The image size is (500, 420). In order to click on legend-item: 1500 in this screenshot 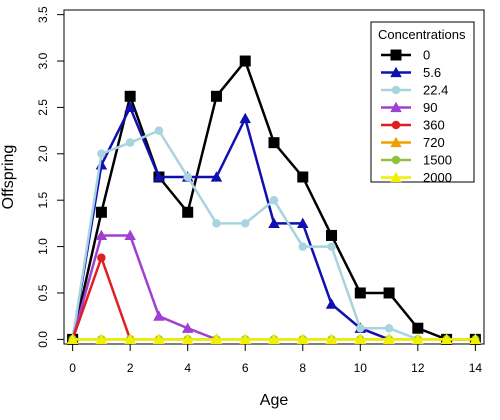, I will do `click(416, 160)`.